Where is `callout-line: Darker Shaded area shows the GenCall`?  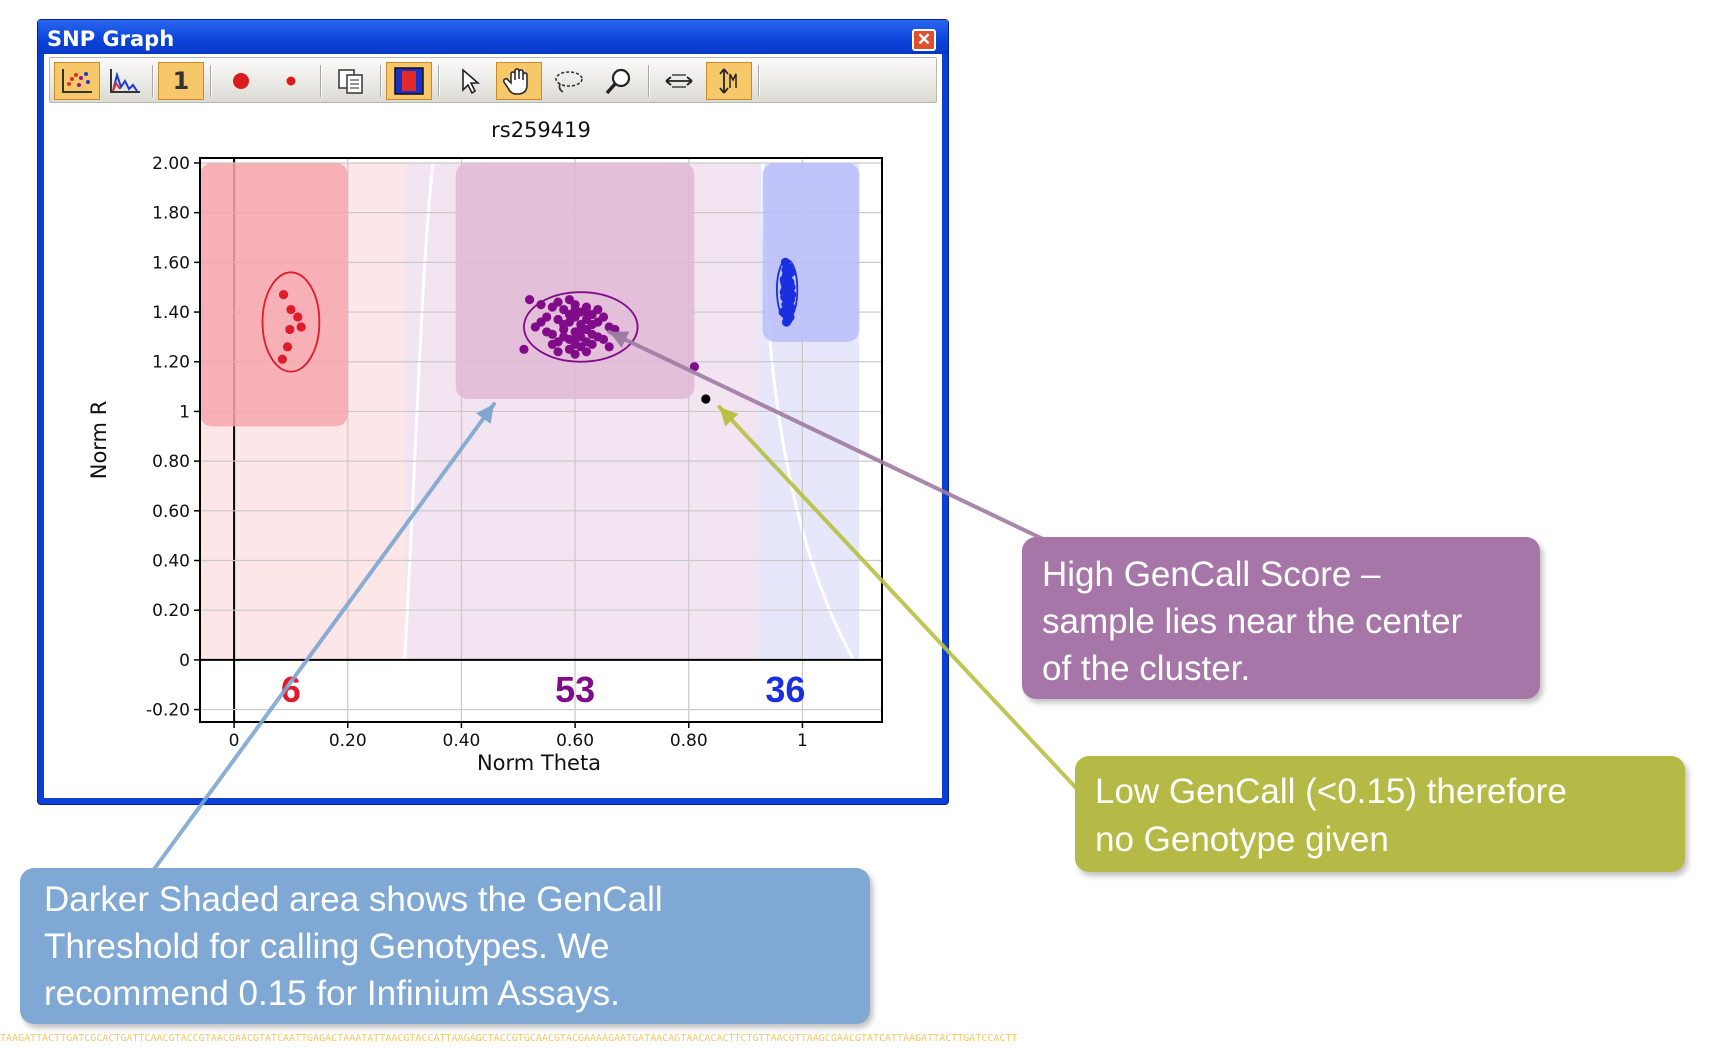
callout-line: Darker Shaded area shows the GenCall is located at coordinates (353, 899).